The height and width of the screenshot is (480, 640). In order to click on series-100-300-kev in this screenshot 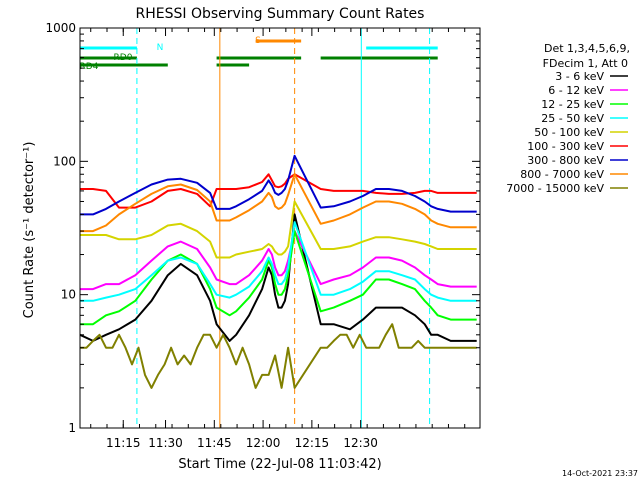, I will do `click(278, 191)`.